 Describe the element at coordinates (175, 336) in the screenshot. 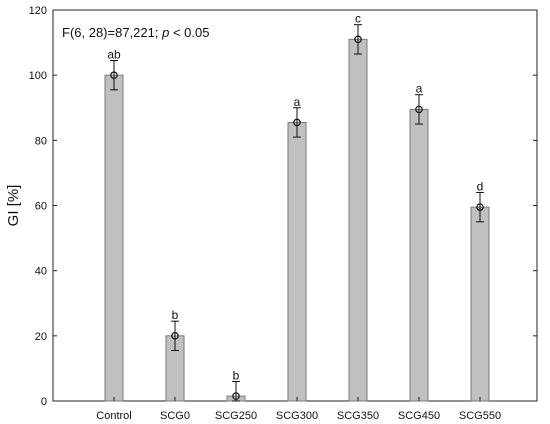

I see `mean-marker-scg0` at that location.